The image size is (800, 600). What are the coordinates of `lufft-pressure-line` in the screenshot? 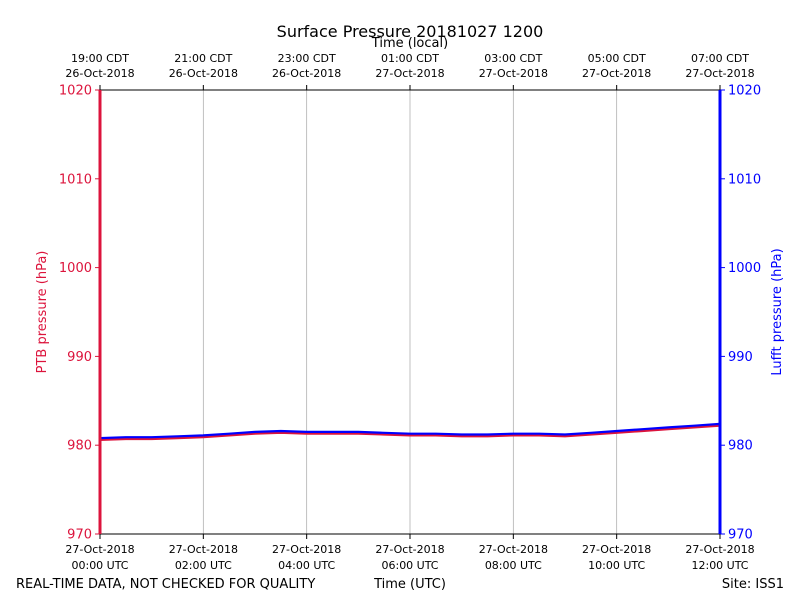 It's located at (410, 431).